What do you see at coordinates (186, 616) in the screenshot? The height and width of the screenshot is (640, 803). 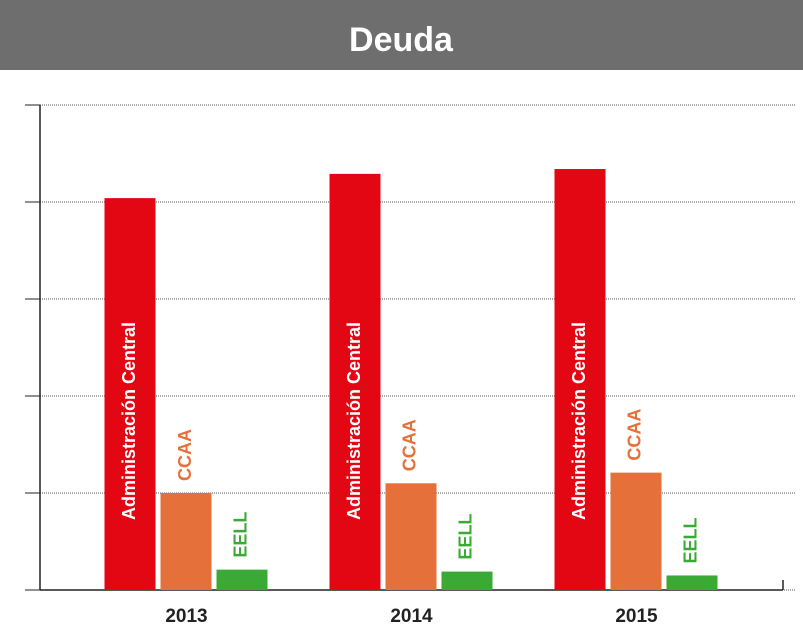 I see `x-tick-label: 2013` at bounding box center [186, 616].